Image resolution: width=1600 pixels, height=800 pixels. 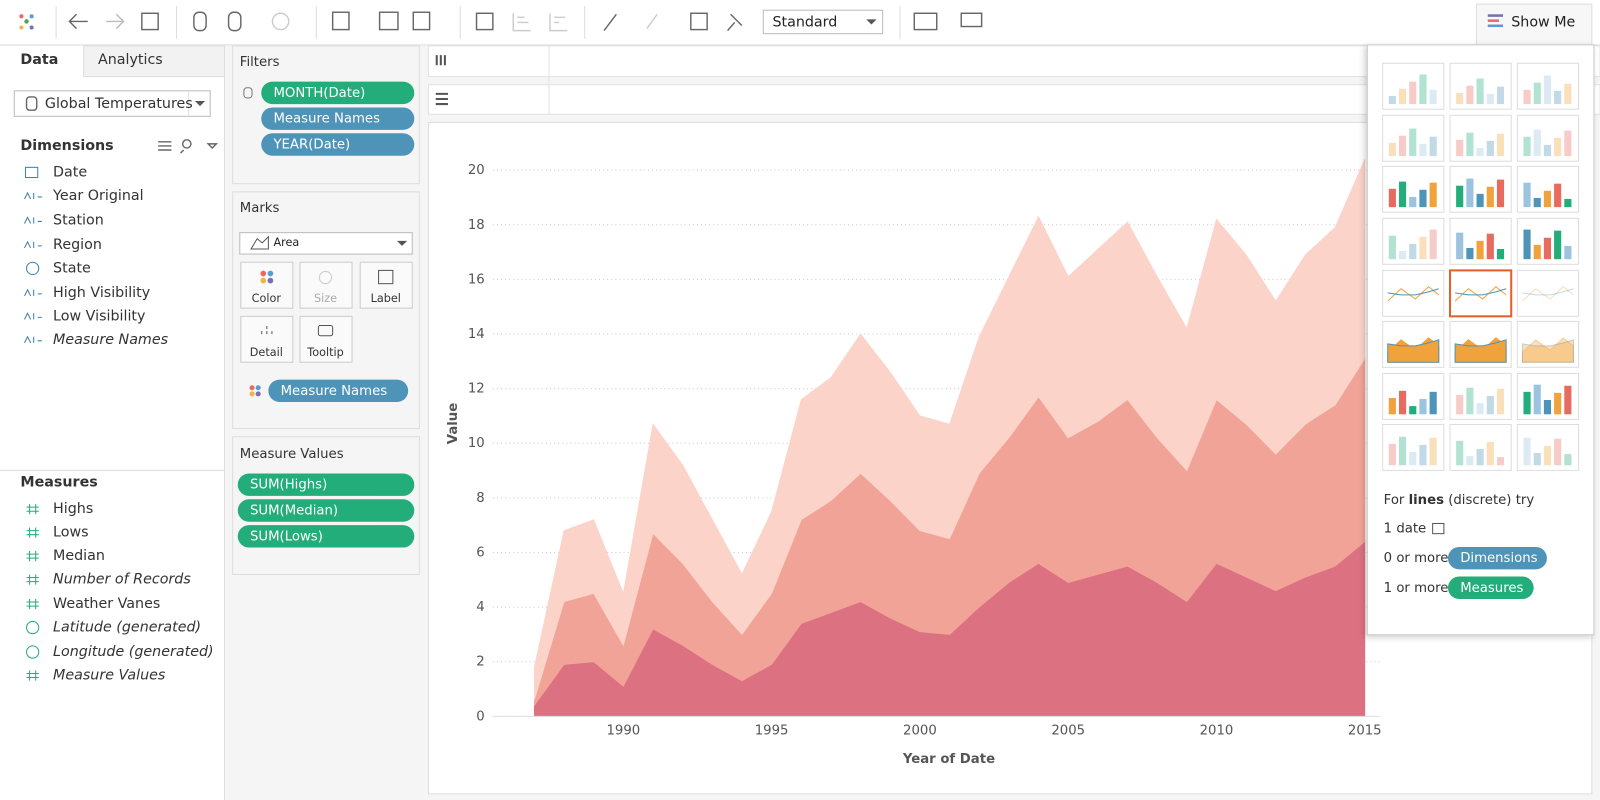 What do you see at coordinates (127, 628) in the screenshot?
I see `measure-field: Latitude (generated)` at bounding box center [127, 628].